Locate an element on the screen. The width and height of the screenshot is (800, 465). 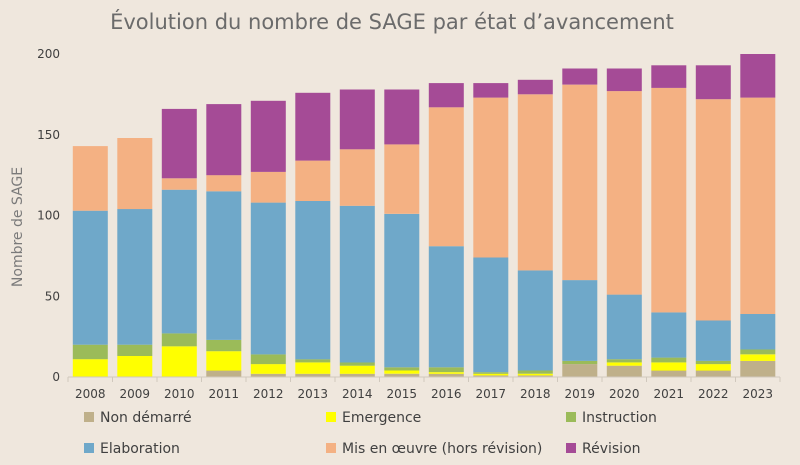
legend-item: Non démarré is located at coordinates (138, 418).